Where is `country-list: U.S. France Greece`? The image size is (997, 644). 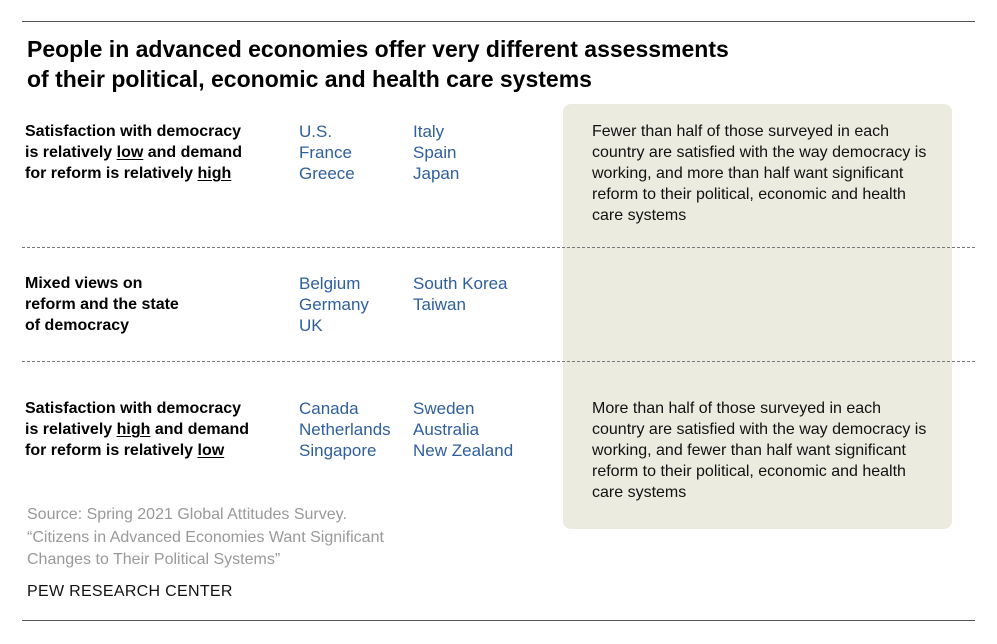 country-list: U.S. France Greece is located at coordinates (327, 152).